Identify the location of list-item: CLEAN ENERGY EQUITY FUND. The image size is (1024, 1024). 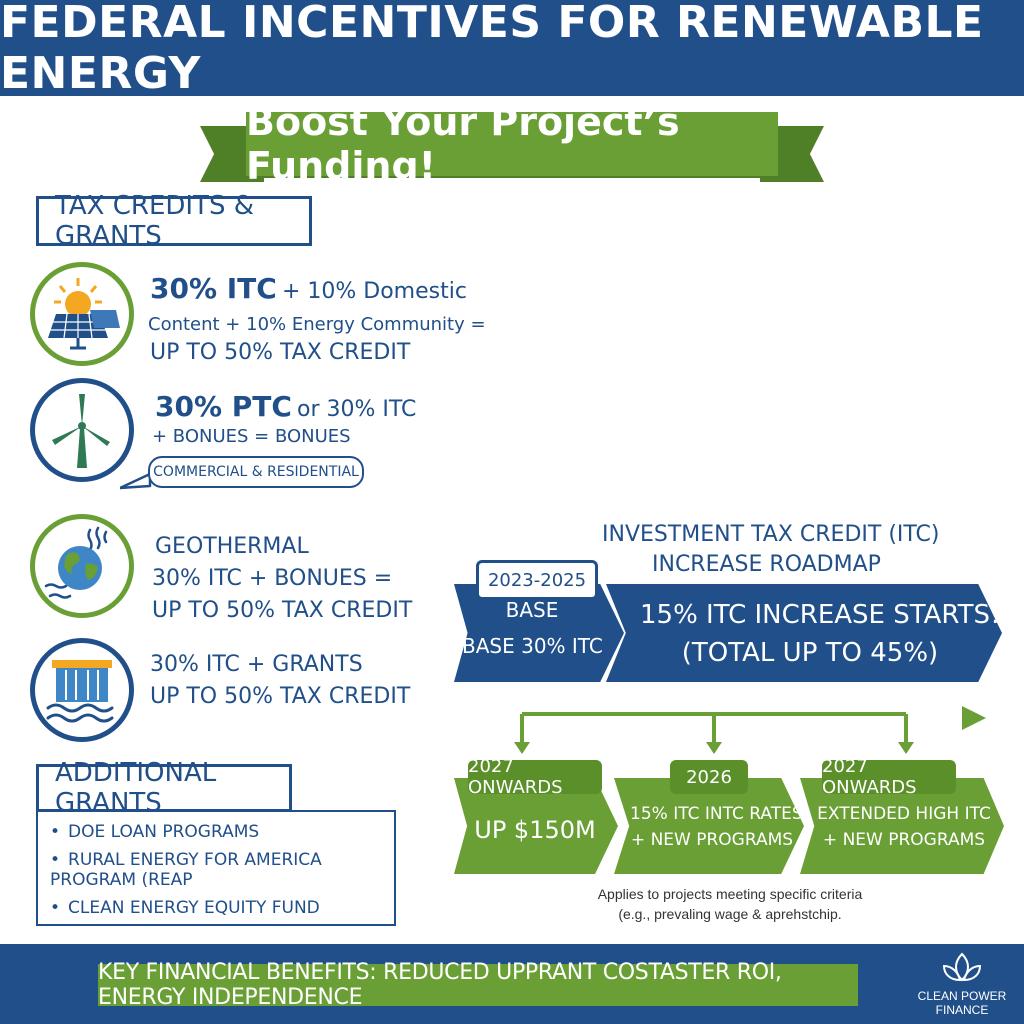
(216, 908).